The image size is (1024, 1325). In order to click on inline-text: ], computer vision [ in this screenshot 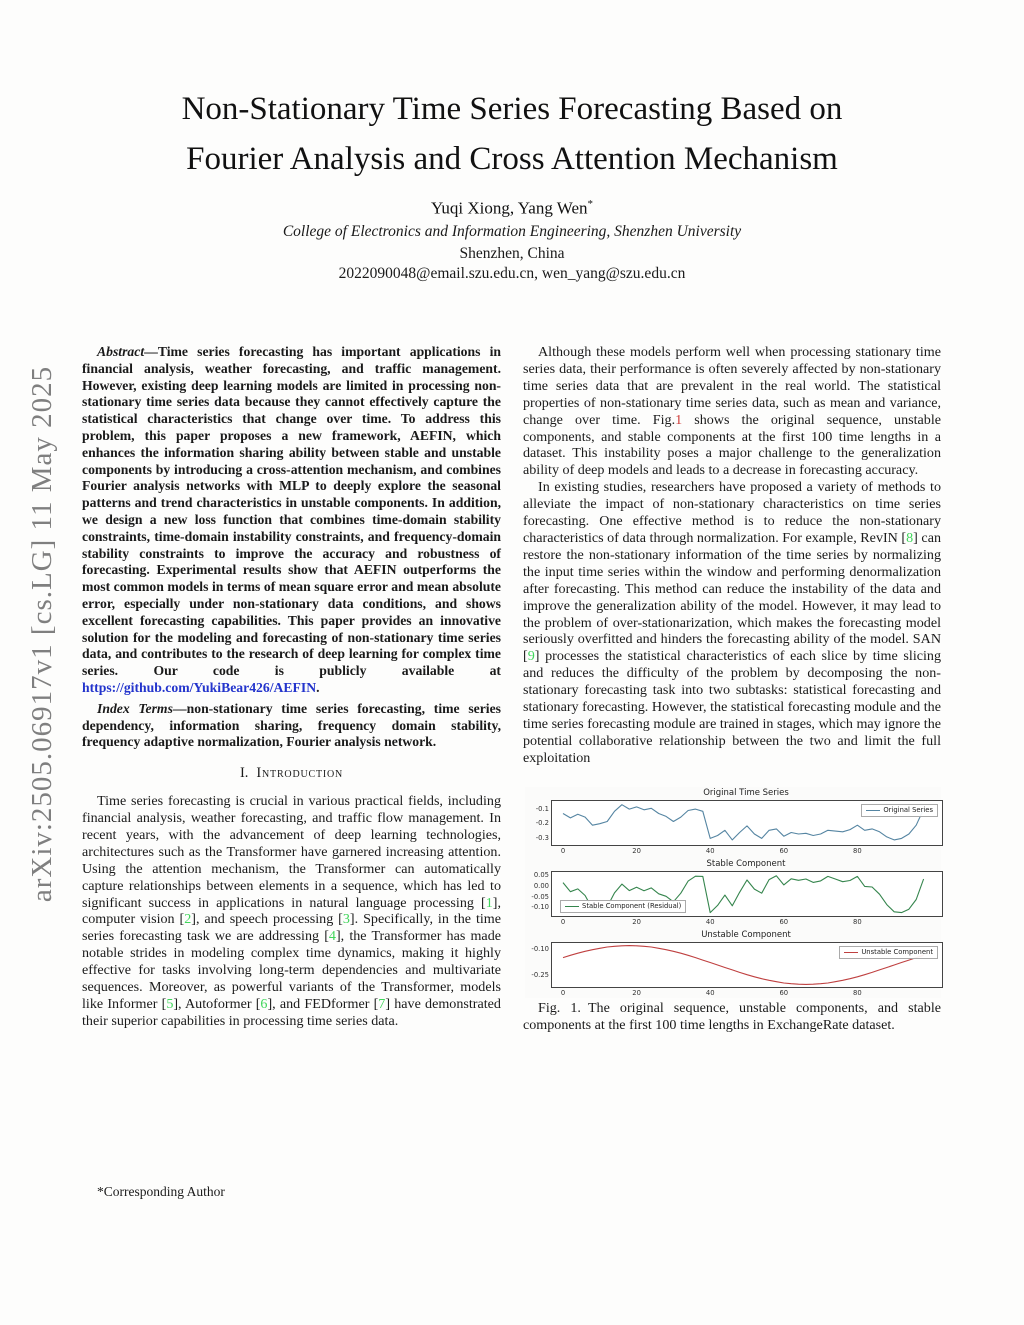, I will do `click(291, 911)`.